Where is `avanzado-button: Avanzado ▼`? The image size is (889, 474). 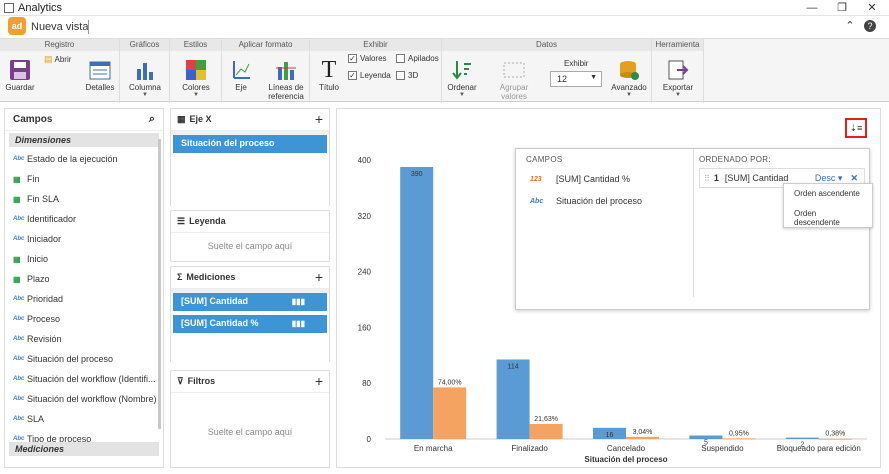
avanzado-button: Avanzado ▼ is located at coordinates (629, 79).